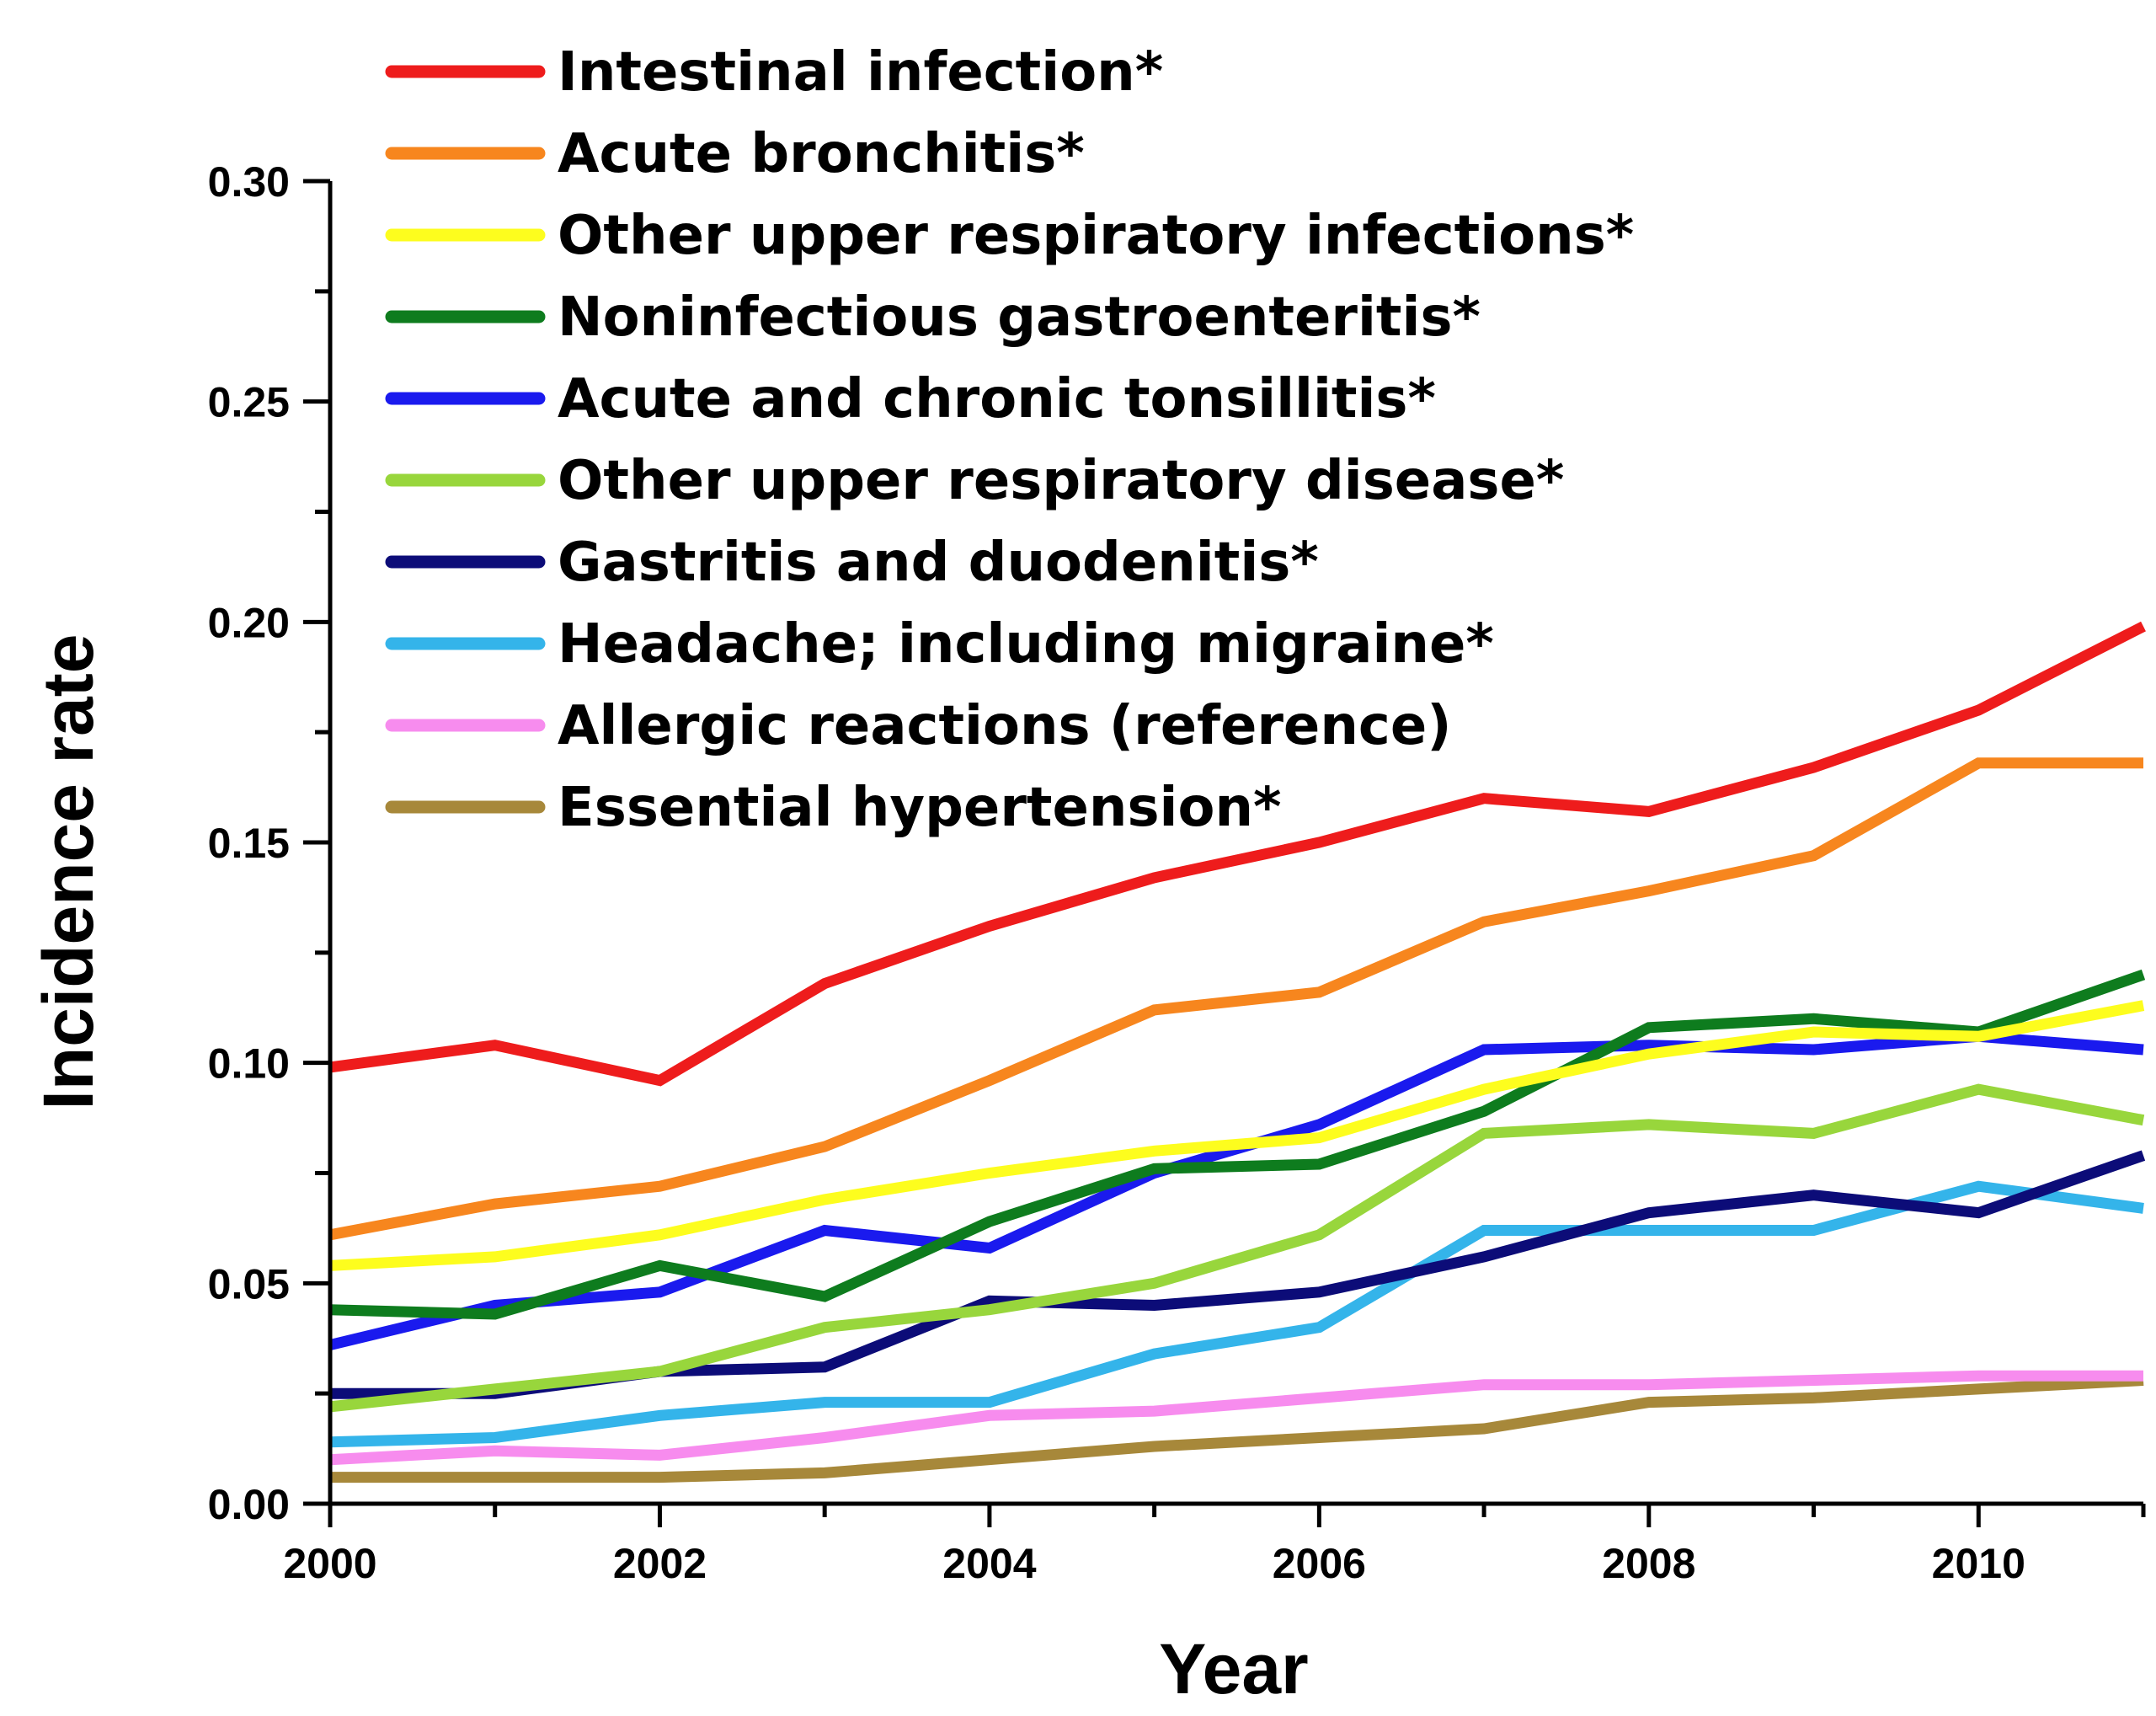  I want to click on legend-label: Acute and chronic tonsillitis*, so click(997, 399).